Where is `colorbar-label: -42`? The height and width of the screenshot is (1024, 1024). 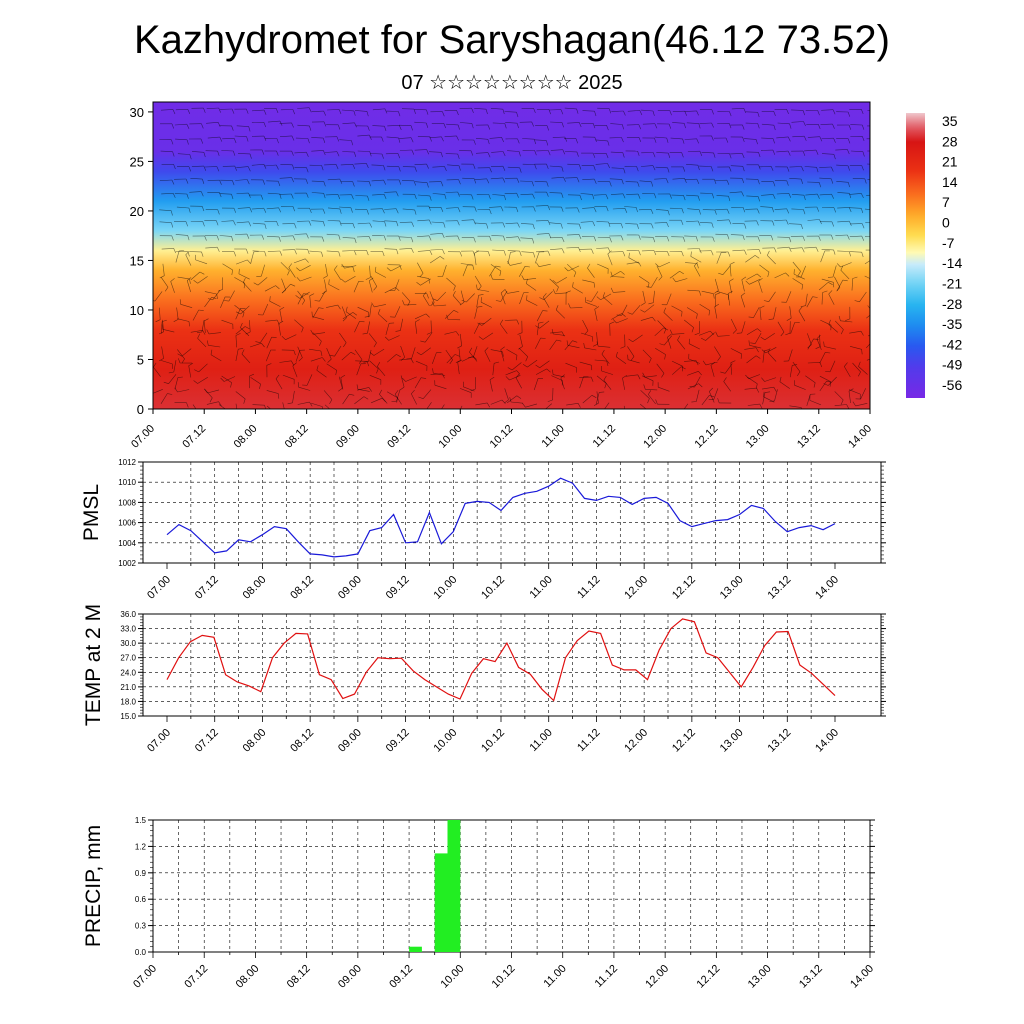
colorbar-label: -42 is located at coordinates (952, 344).